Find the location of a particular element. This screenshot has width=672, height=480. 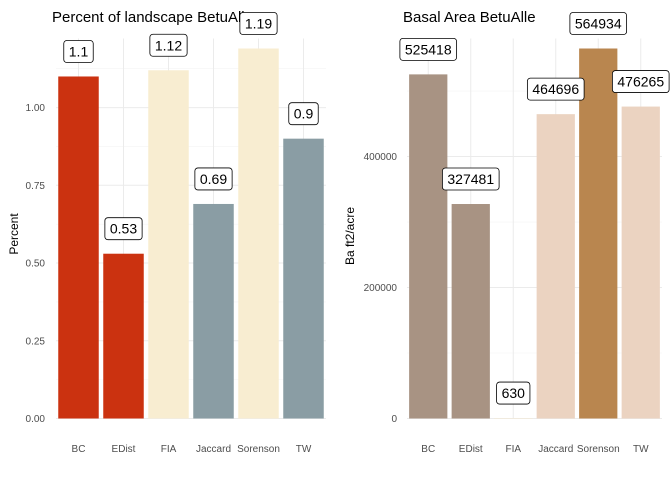

basal-area-data-label: 464696 is located at coordinates (555, 89).